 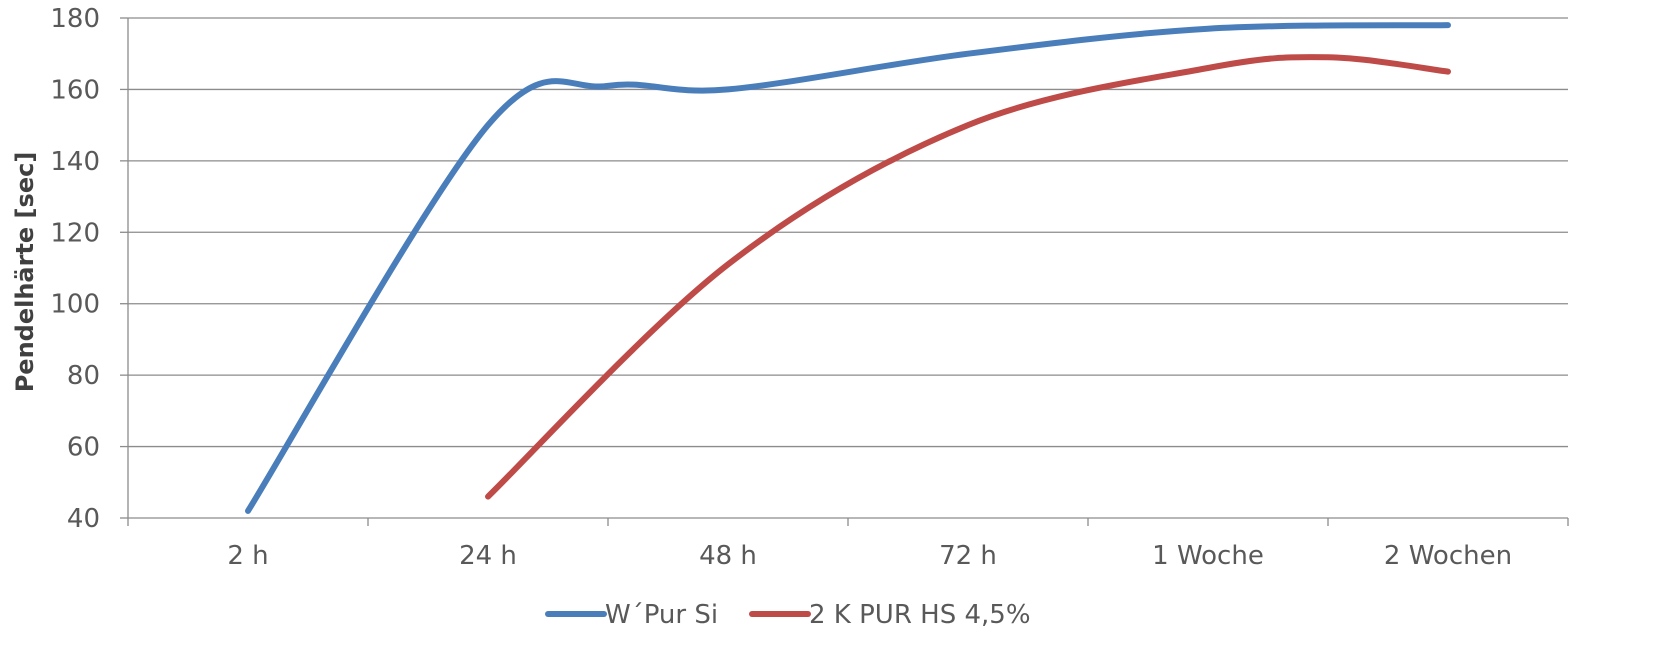 What do you see at coordinates (75, 90) in the screenshot?
I see `y-tick-label: 160` at bounding box center [75, 90].